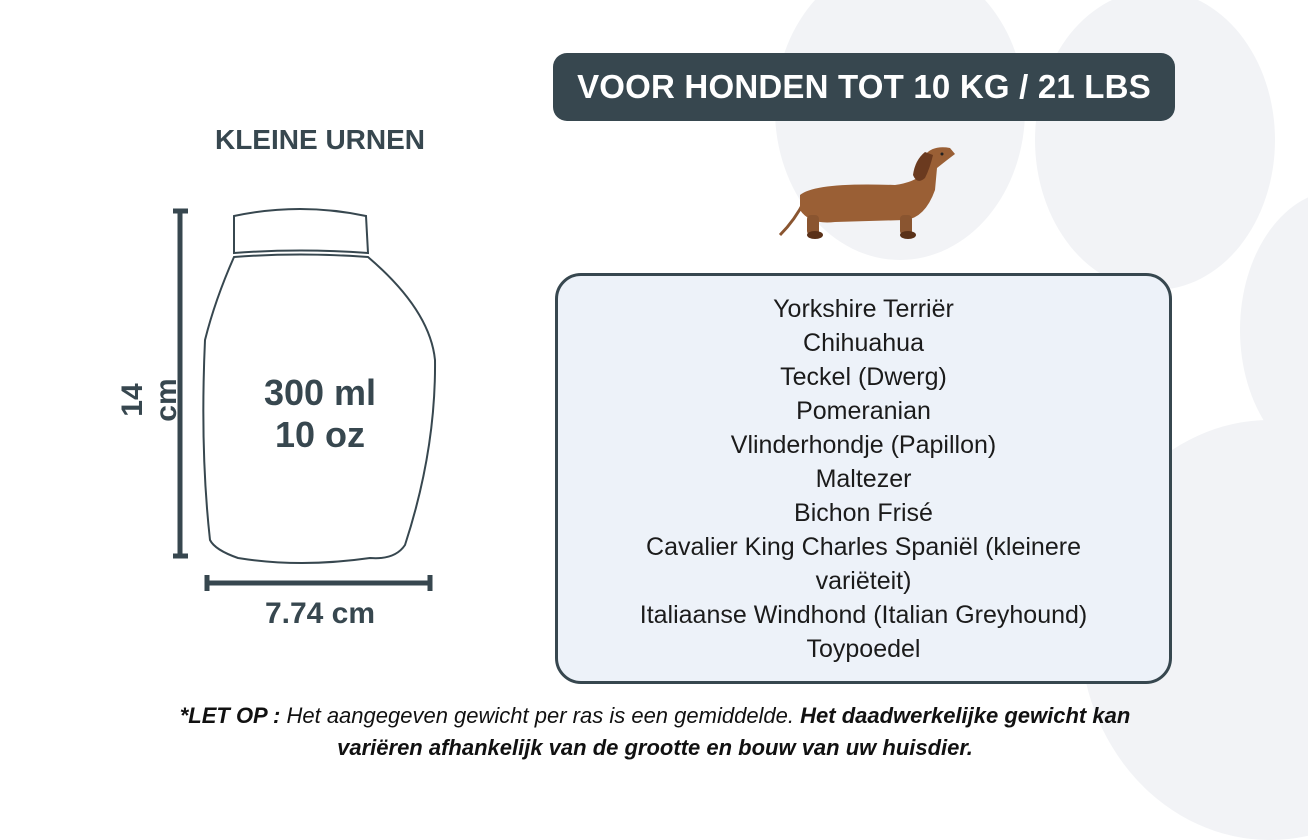 The width and height of the screenshot is (1308, 840). Describe the element at coordinates (866, 193) in the screenshot. I see `dachshund-illustration` at that location.